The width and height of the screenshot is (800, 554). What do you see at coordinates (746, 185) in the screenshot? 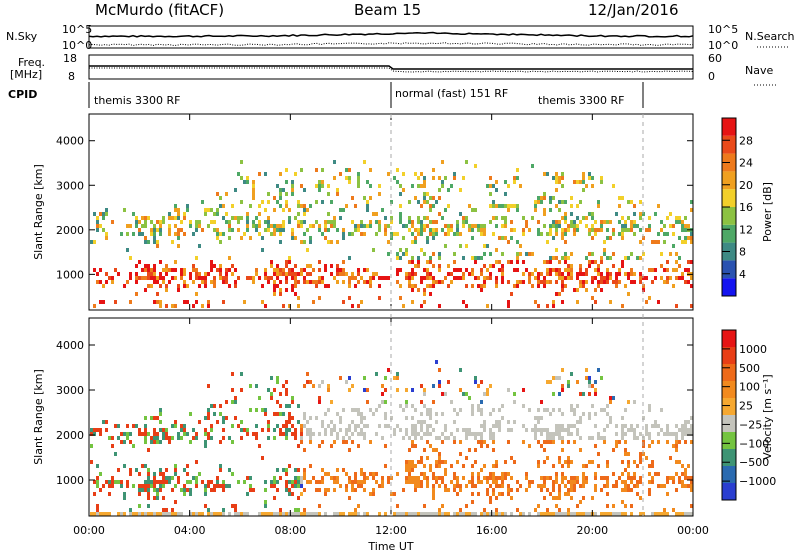
I see `colorbar-tick-label: 20` at bounding box center [746, 185].